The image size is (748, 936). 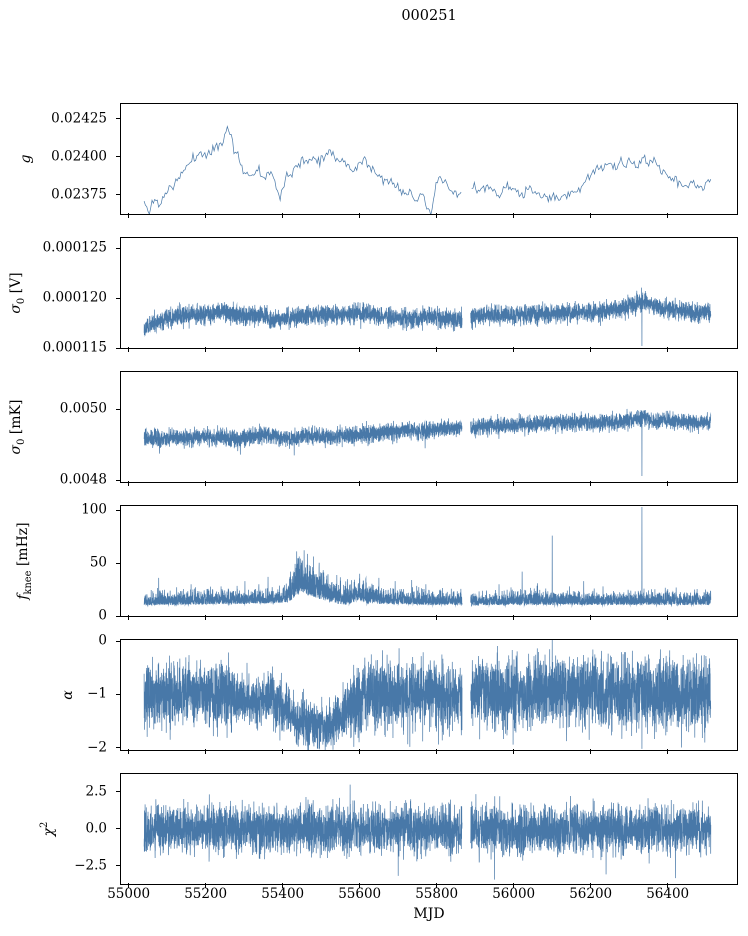 What do you see at coordinates (74, 247) in the screenshot?
I see `y-tick-label: 0.000125` at bounding box center [74, 247].